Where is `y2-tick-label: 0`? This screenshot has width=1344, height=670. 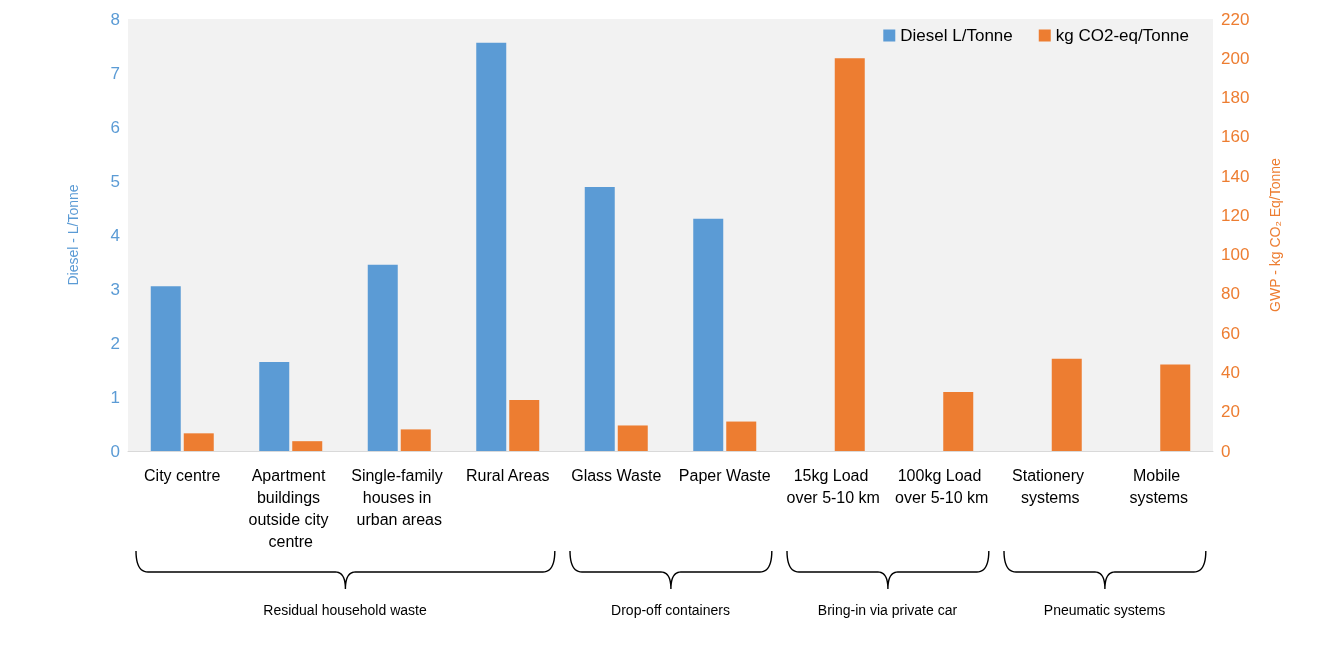
y2-tick-label: 0 is located at coordinates (1226, 451).